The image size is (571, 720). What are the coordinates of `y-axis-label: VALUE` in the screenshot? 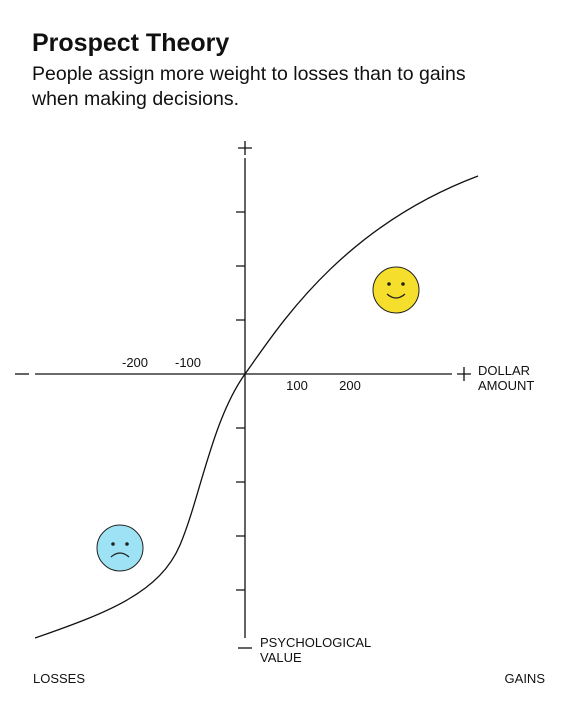 It's located at (281, 657).